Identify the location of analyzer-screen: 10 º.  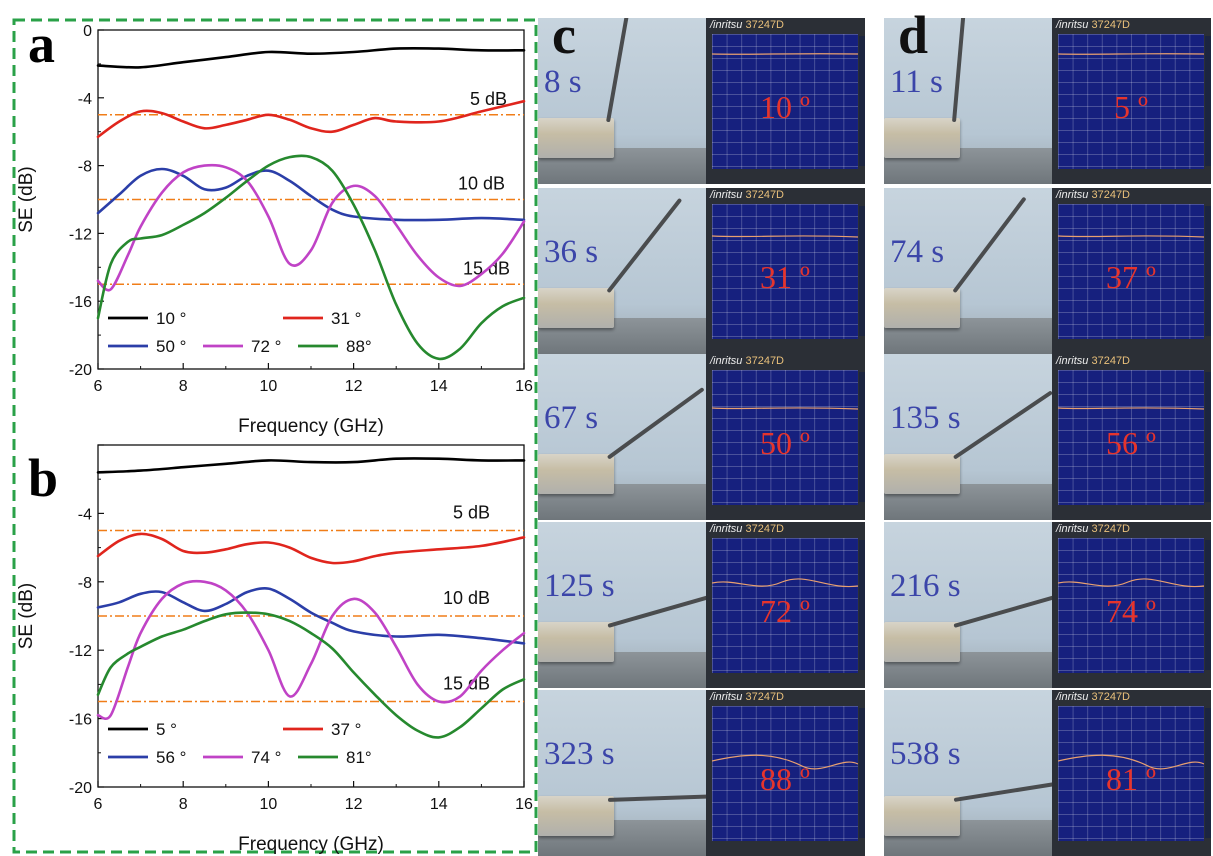
(785, 101).